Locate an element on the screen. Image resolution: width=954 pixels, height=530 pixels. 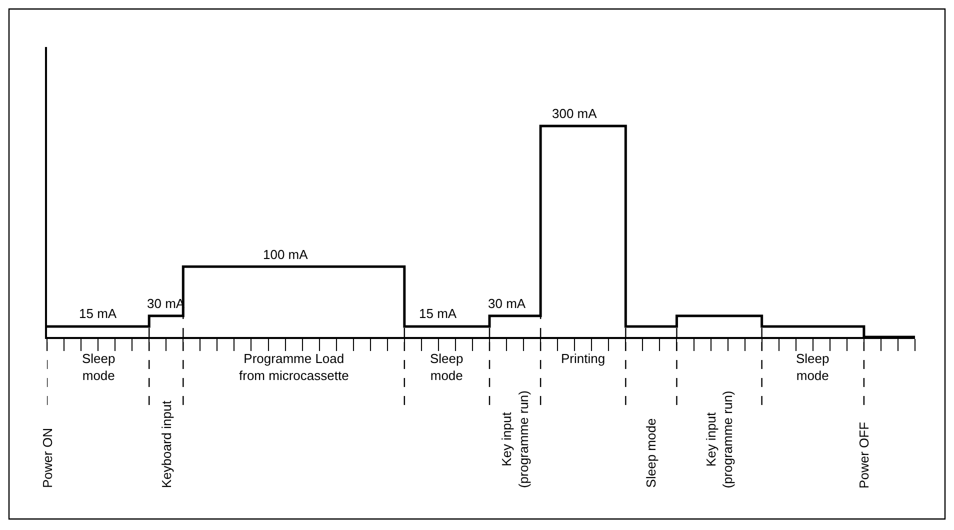
text: Programme Load from microcassette is located at coordinates (294, 367).